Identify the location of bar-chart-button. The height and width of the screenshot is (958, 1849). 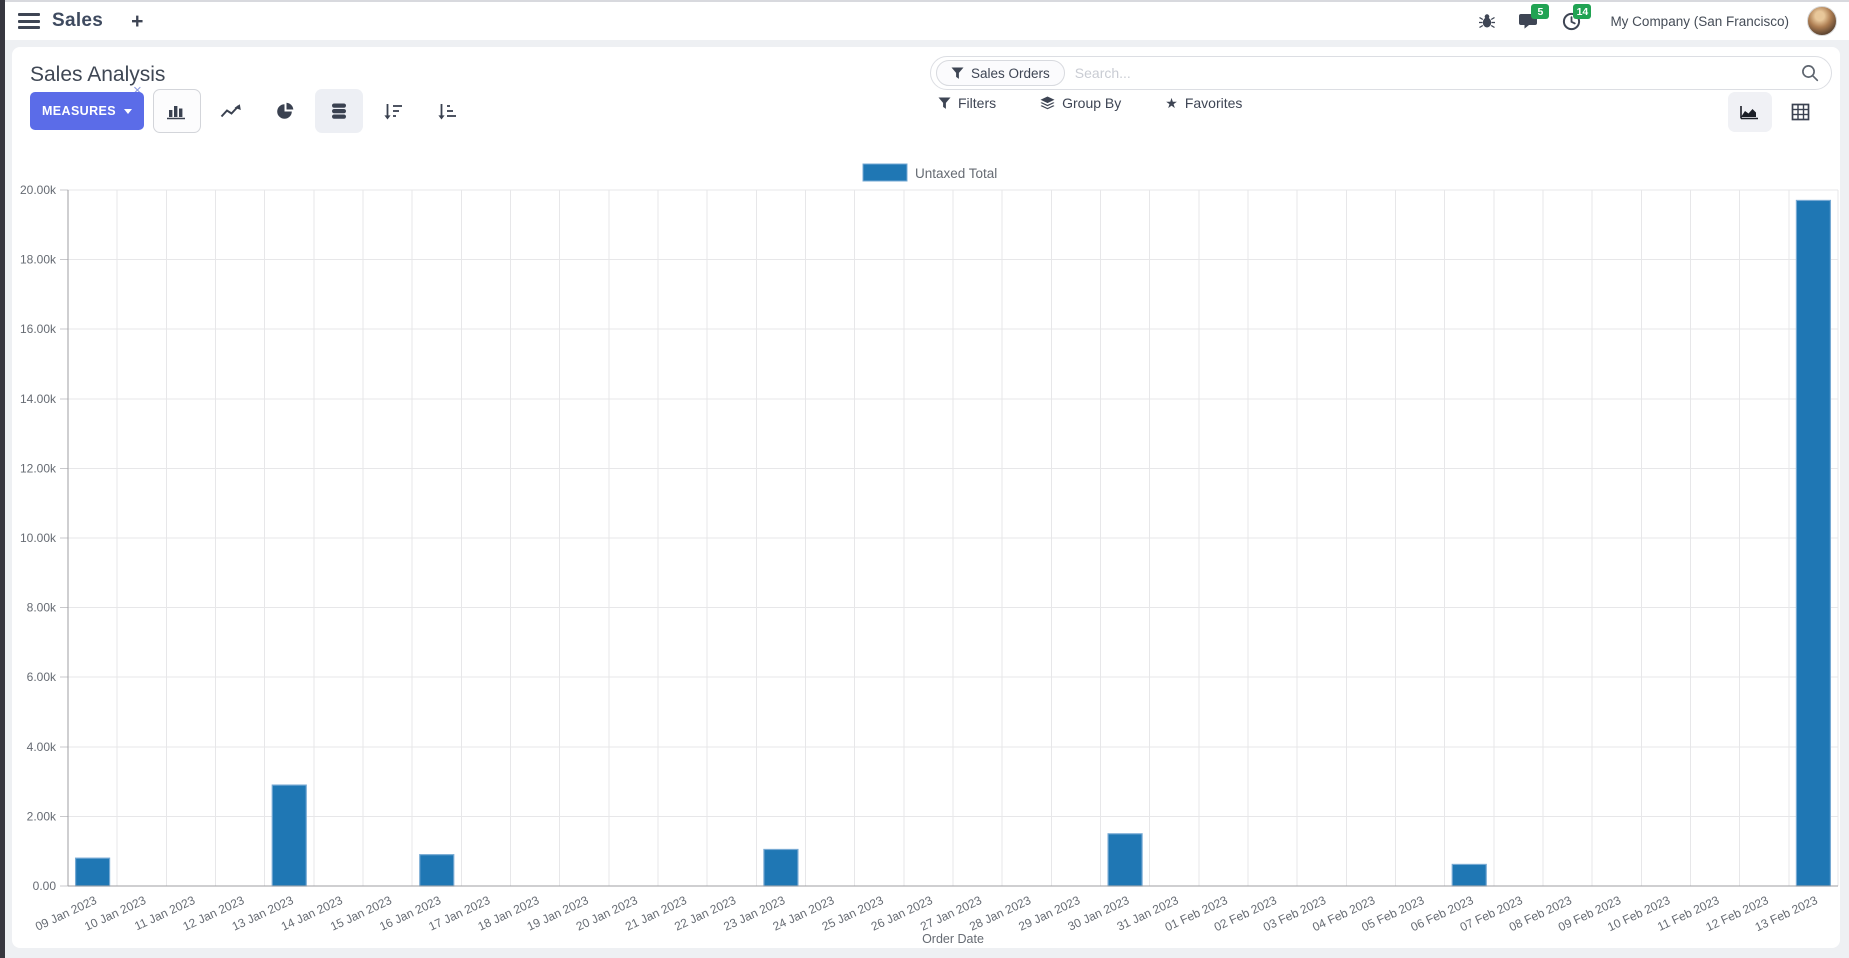
(177, 111).